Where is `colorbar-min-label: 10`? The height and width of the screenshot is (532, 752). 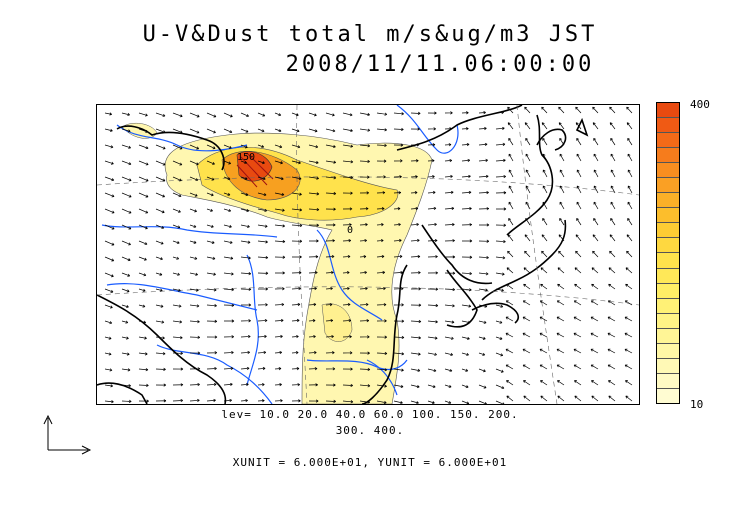 colorbar-min-label: 10 is located at coordinates (697, 404).